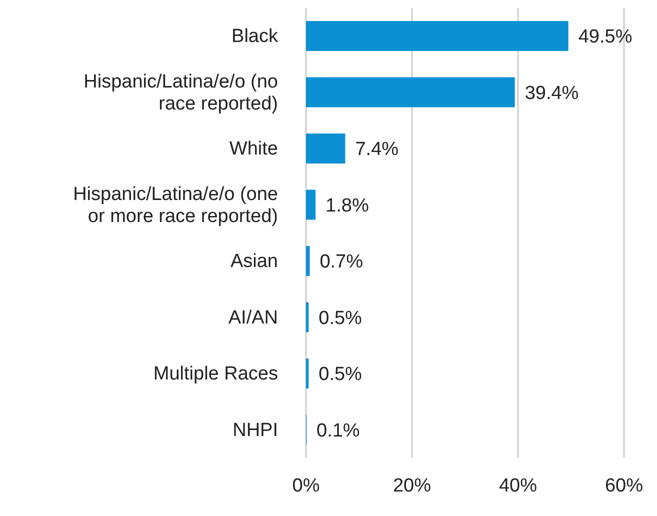  Describe the element at coordinates (215, 373) in the screenshot. I see `y-tick-label: Multiple Races` at that location.